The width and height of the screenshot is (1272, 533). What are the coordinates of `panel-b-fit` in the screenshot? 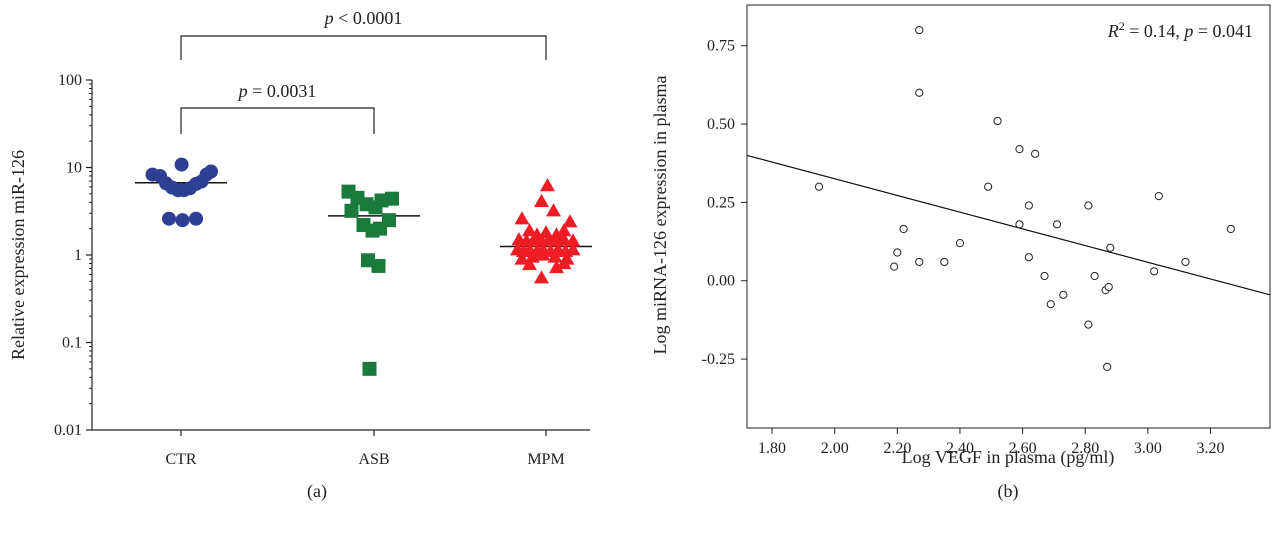 It's located at (1008, 225).